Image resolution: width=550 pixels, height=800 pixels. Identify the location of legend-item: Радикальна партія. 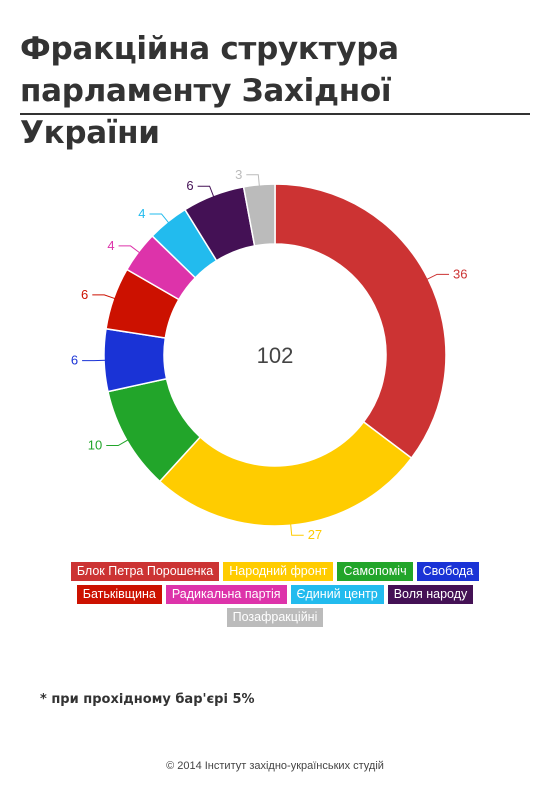
(226, 594).